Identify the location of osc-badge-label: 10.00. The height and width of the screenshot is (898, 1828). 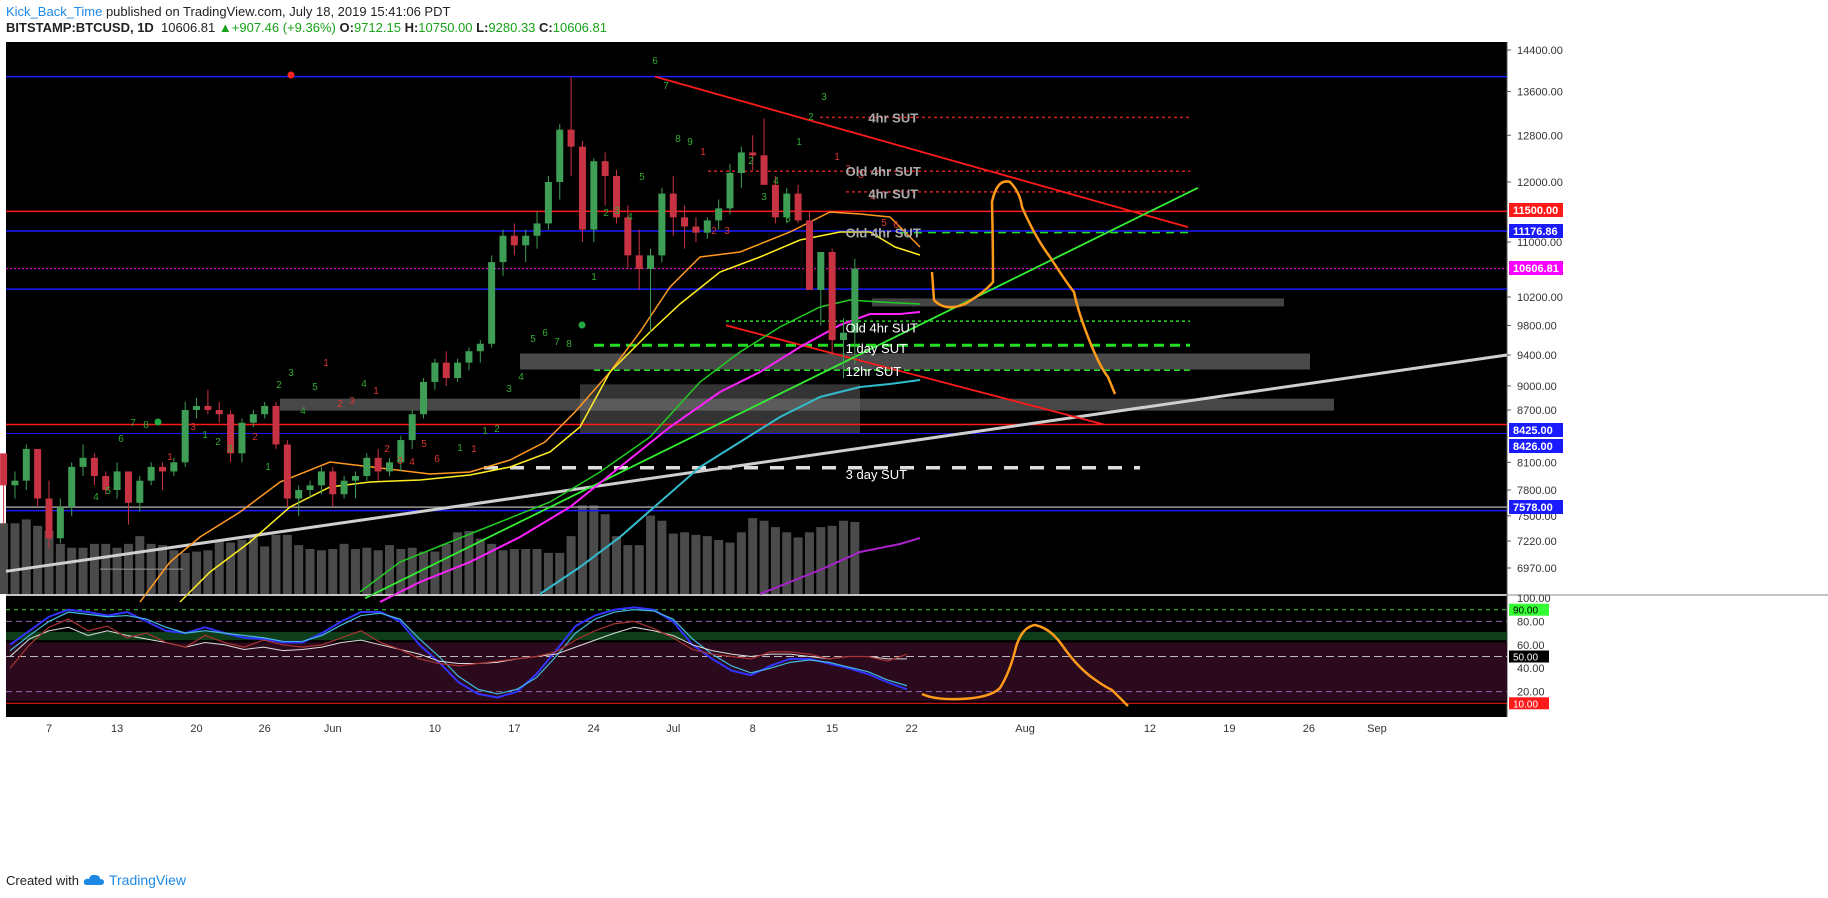
(1525, 704).